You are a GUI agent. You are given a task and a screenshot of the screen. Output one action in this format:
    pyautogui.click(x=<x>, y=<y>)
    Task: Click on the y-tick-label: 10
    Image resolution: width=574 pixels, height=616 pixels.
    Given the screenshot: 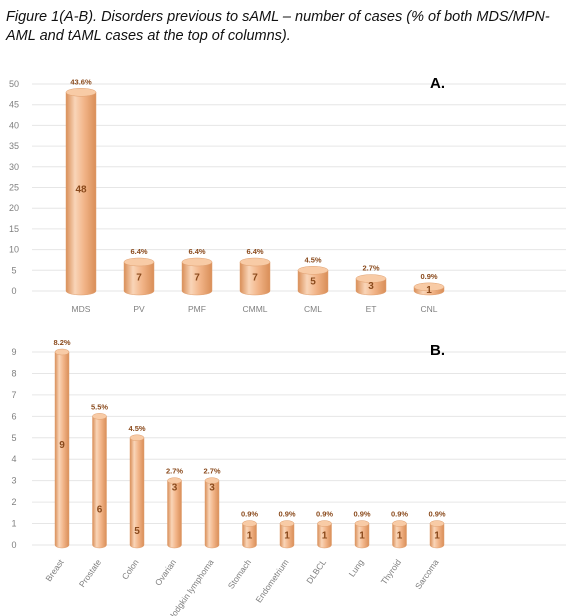 What is the action you would take?
    pyautogui.click(x=14, y=250)
    